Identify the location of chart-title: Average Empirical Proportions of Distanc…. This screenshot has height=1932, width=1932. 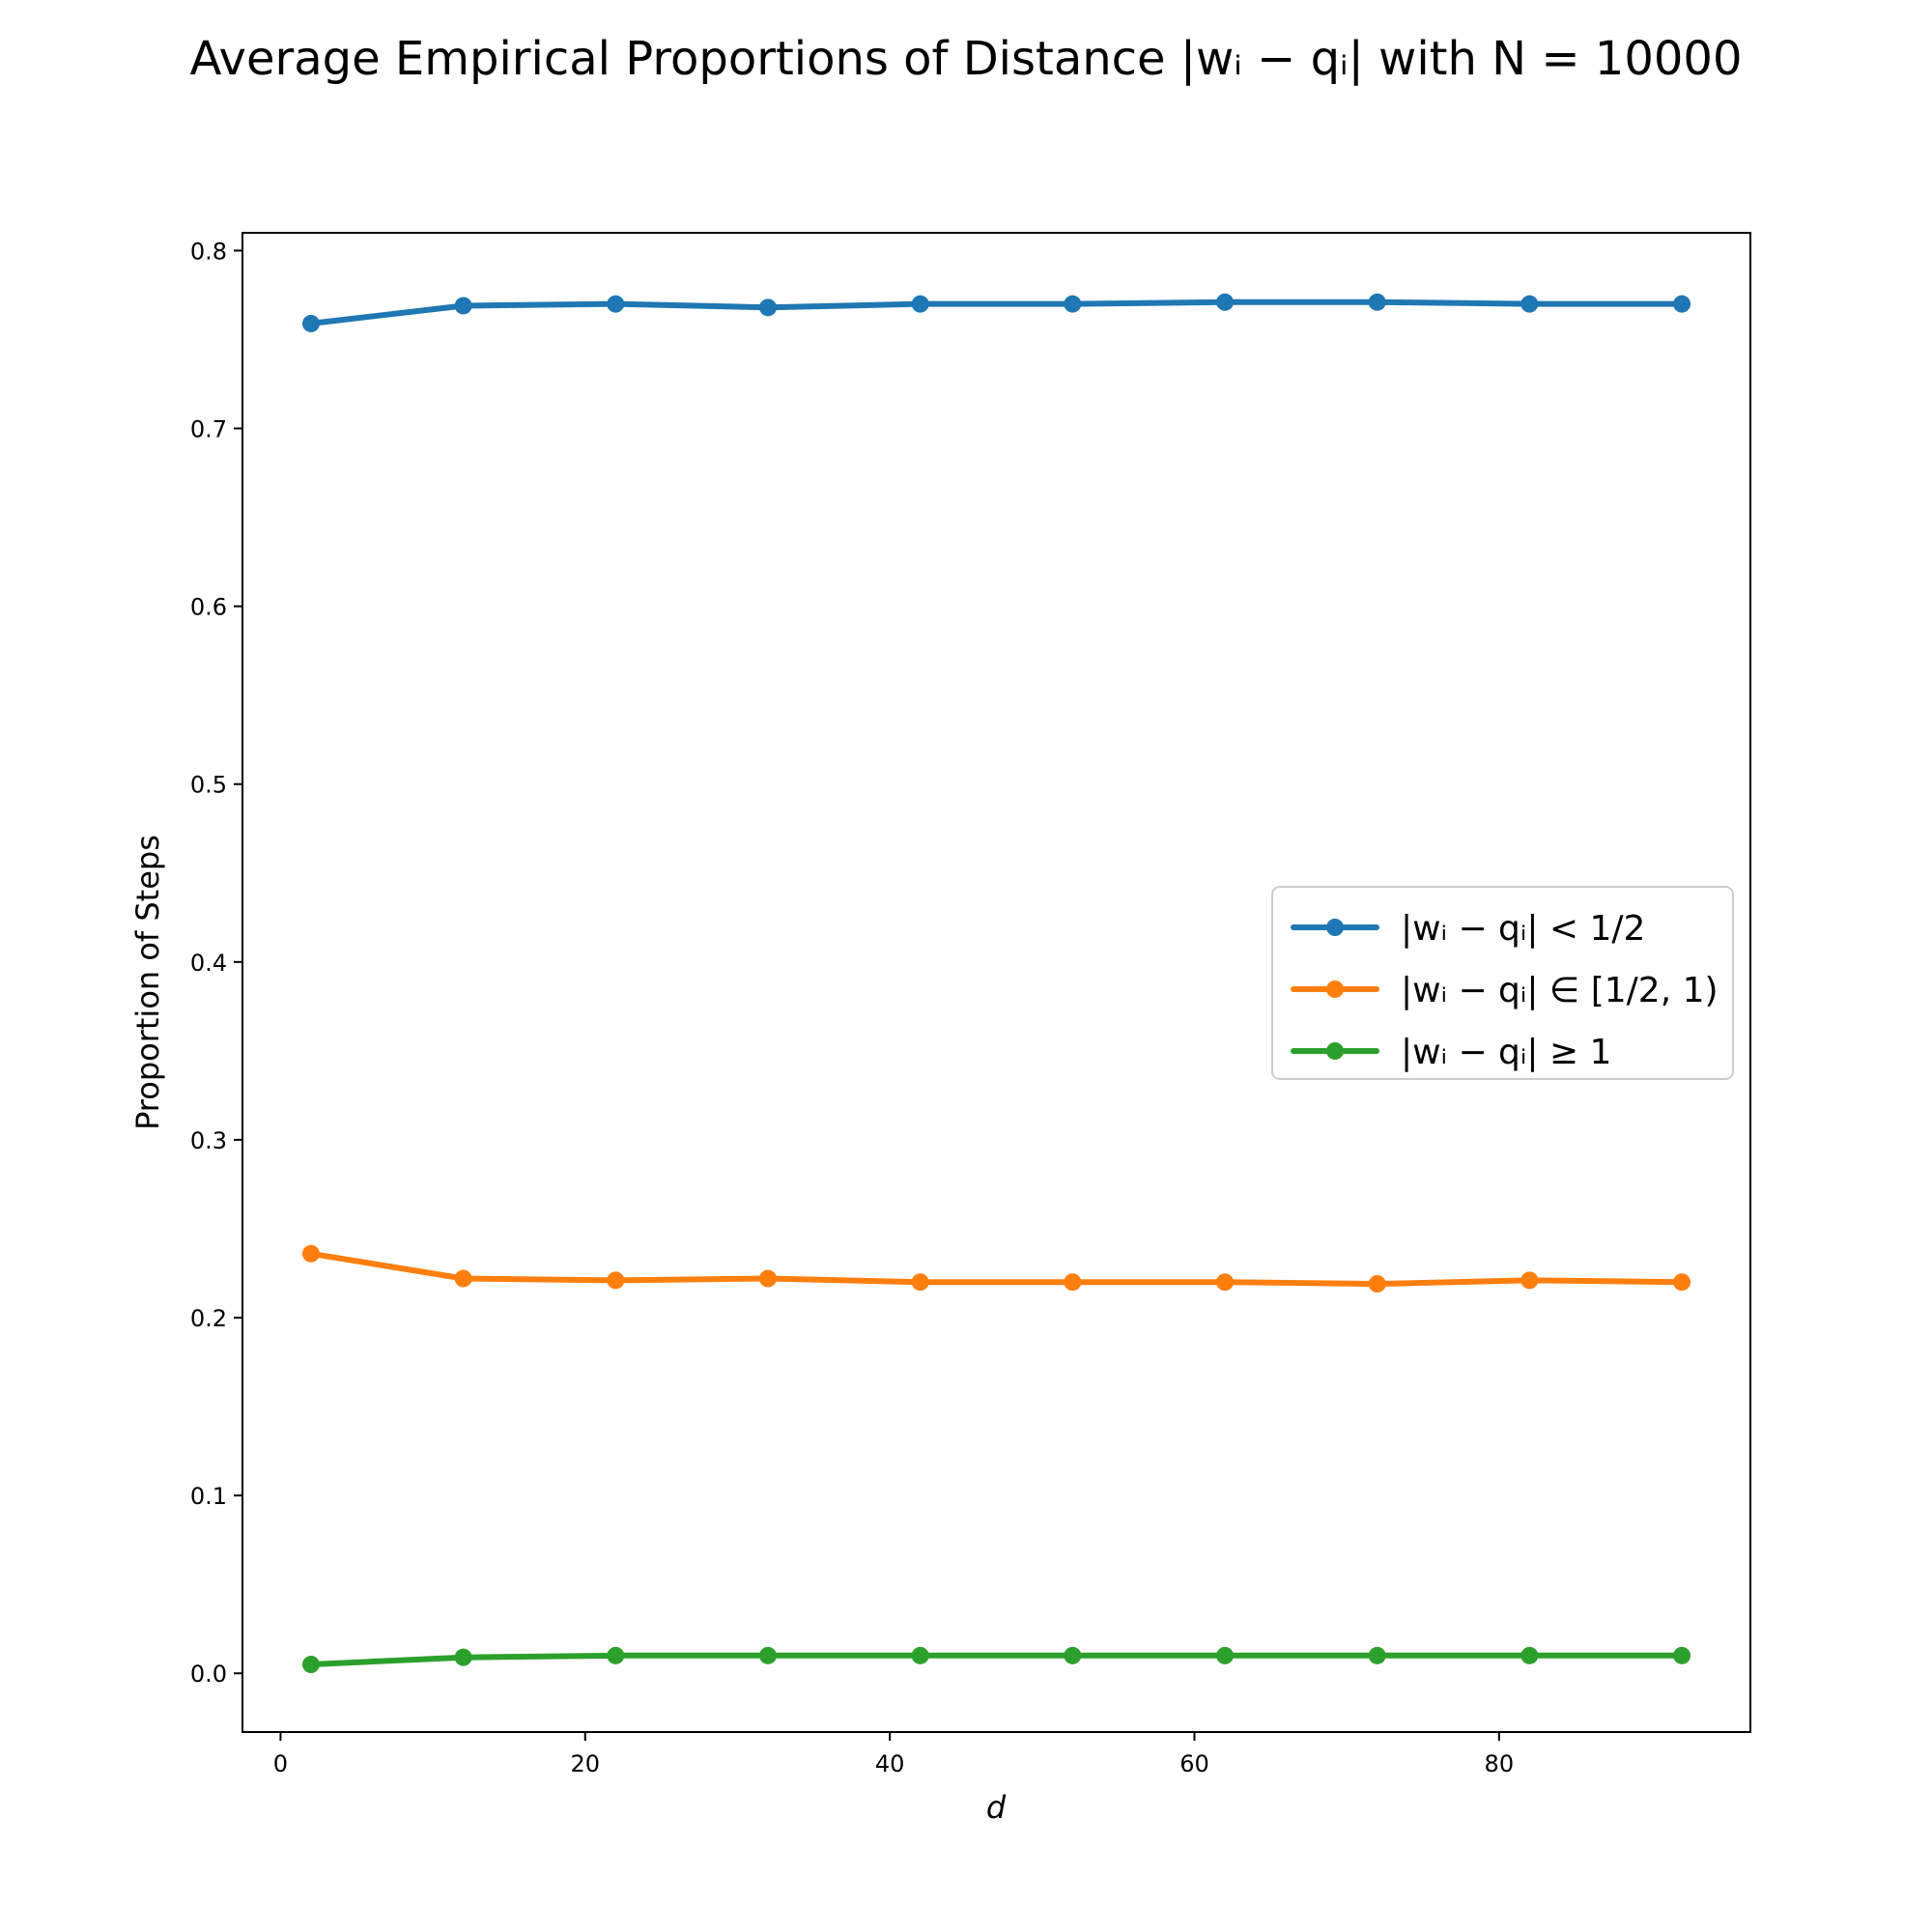
(966, 59).